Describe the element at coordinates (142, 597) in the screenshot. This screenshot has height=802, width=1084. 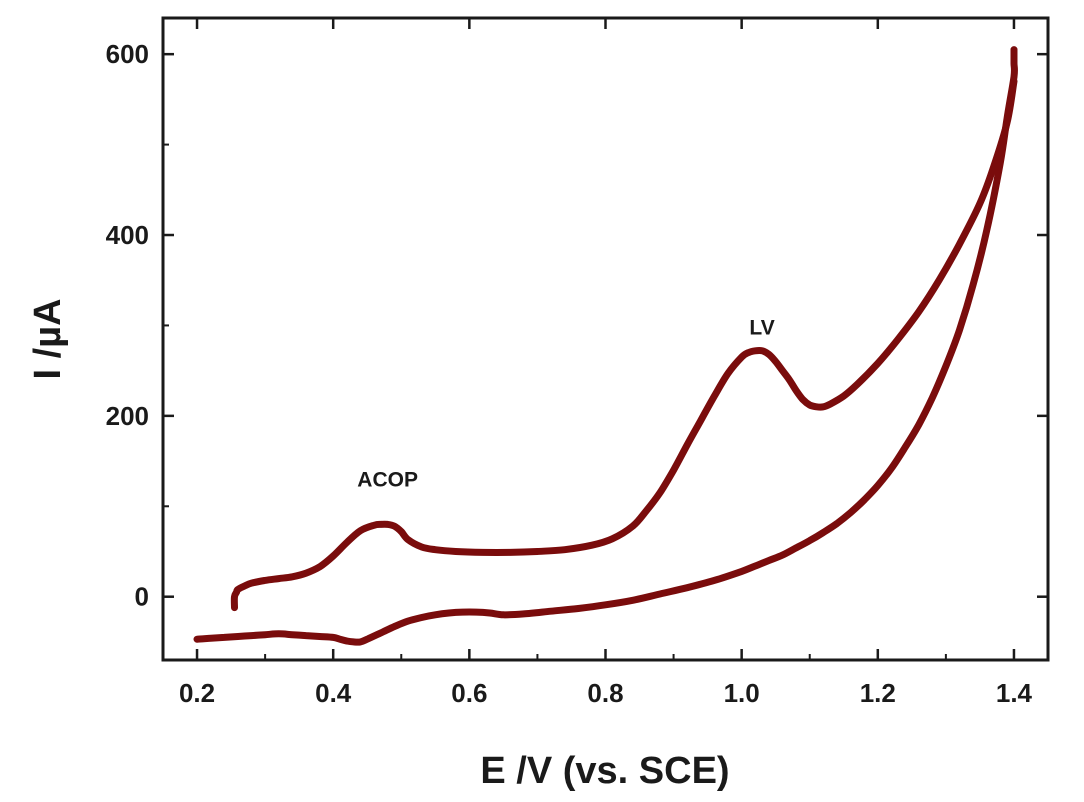
I see `y-tick-label: 0` at that location.